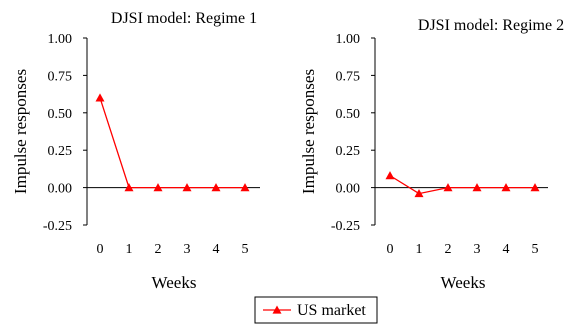  What do you see at coordinates (348, 114) in the screenshot?
I see `chart-2-y-tick-label: 0.50` at bounding box center [348, 114].